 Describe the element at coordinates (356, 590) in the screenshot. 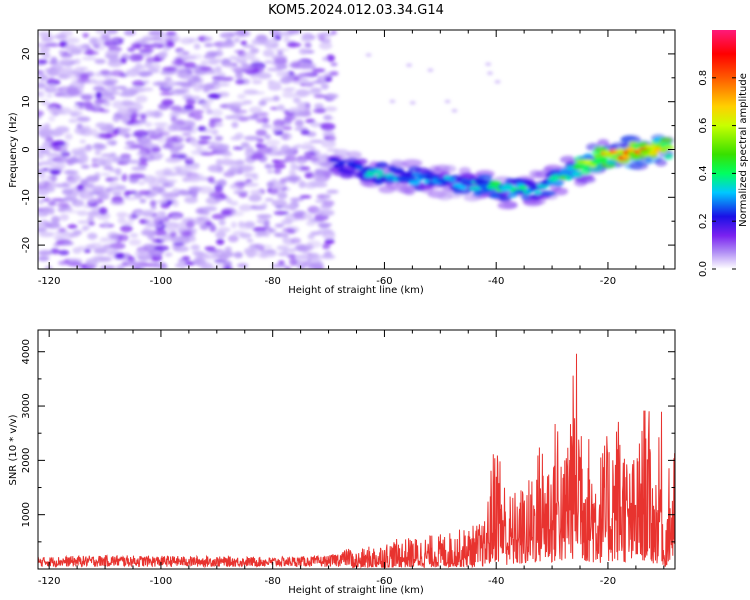

I see `snr-x-label: Height of straight line (km)` at that location.